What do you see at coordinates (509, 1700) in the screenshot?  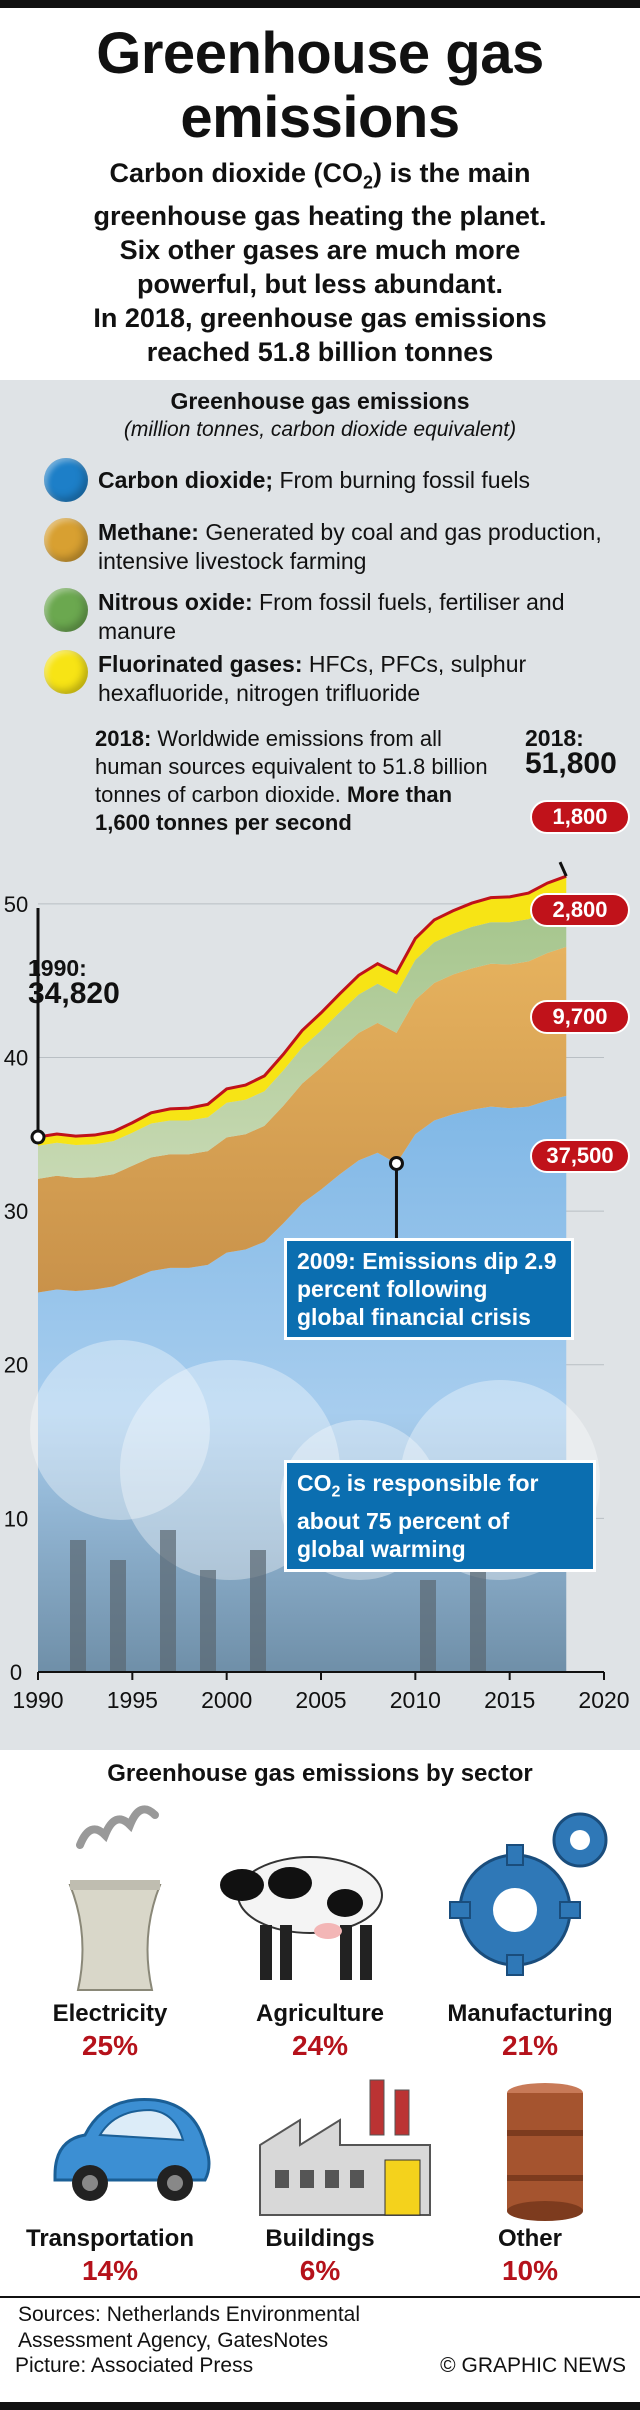 I see `x-tick-label: 2015` at bounding box center [509, 1700].